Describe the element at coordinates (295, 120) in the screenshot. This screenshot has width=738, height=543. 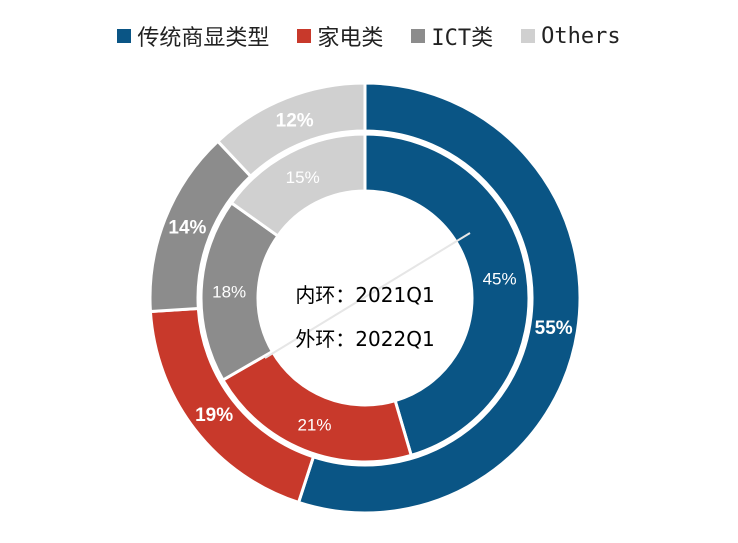
I see `outer-label-3: 12%` at that location.